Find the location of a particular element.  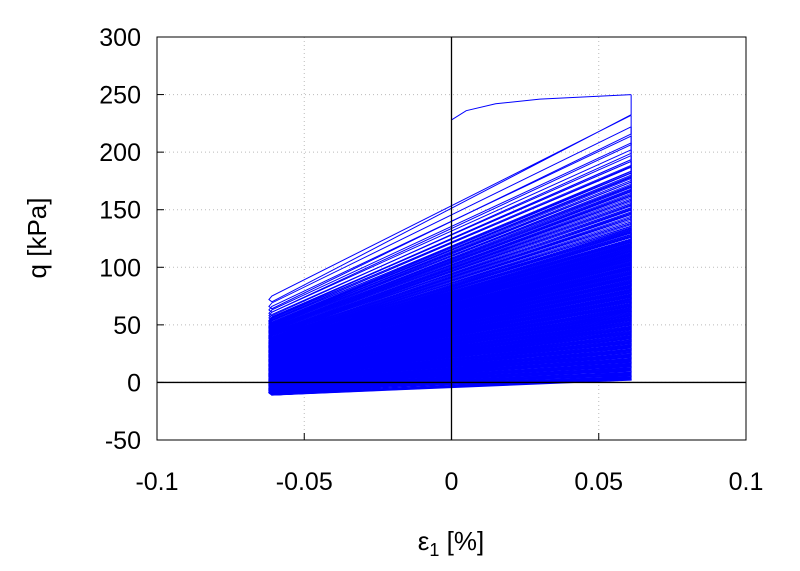

initial-loading-curve is located at coordinates (541, 107).